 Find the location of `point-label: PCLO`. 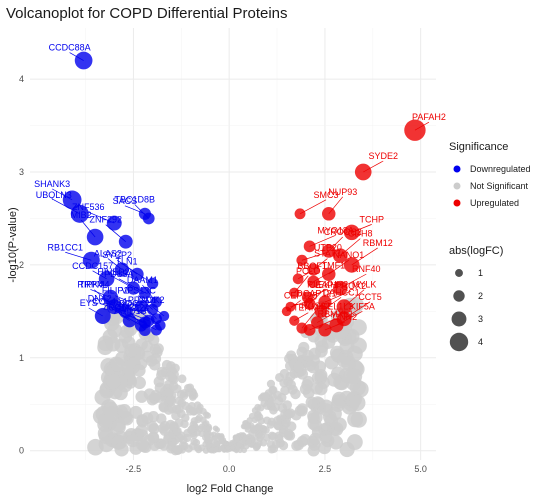

point-label: PCLO is located at coordinates (308, 271).